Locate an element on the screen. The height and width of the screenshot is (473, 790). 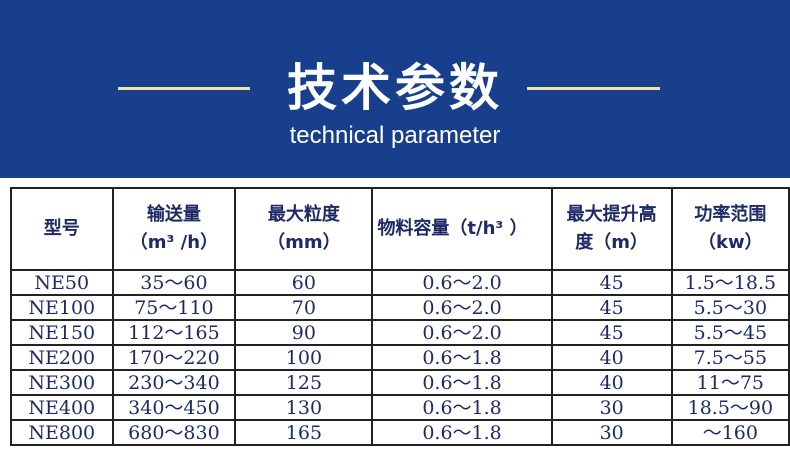
header-text: （kw） is located at coordinates (730, 242).